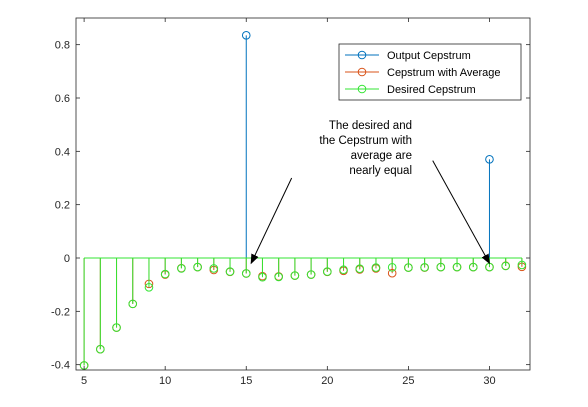 The height and width of the screenshot is (407, 588). I want to click on legend-label: Desired Cepstrum, so click(431, 90).